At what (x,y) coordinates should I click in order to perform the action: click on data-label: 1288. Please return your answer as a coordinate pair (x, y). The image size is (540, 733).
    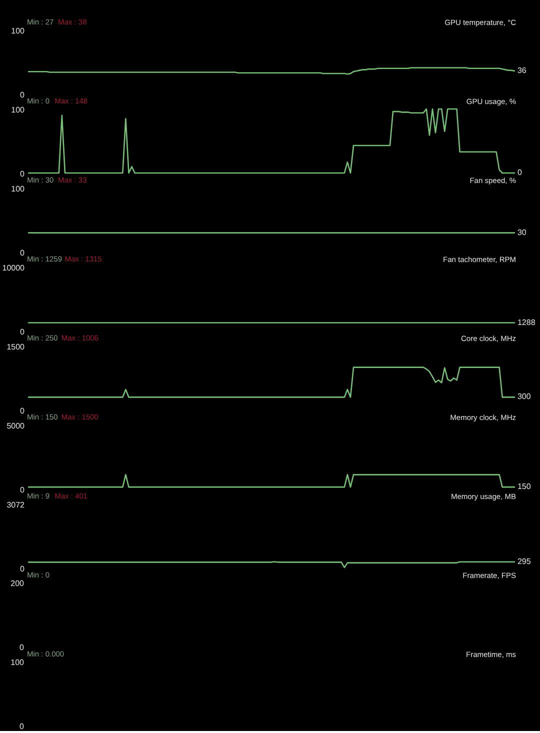
    Looking at the image, I should click on (526, 322).